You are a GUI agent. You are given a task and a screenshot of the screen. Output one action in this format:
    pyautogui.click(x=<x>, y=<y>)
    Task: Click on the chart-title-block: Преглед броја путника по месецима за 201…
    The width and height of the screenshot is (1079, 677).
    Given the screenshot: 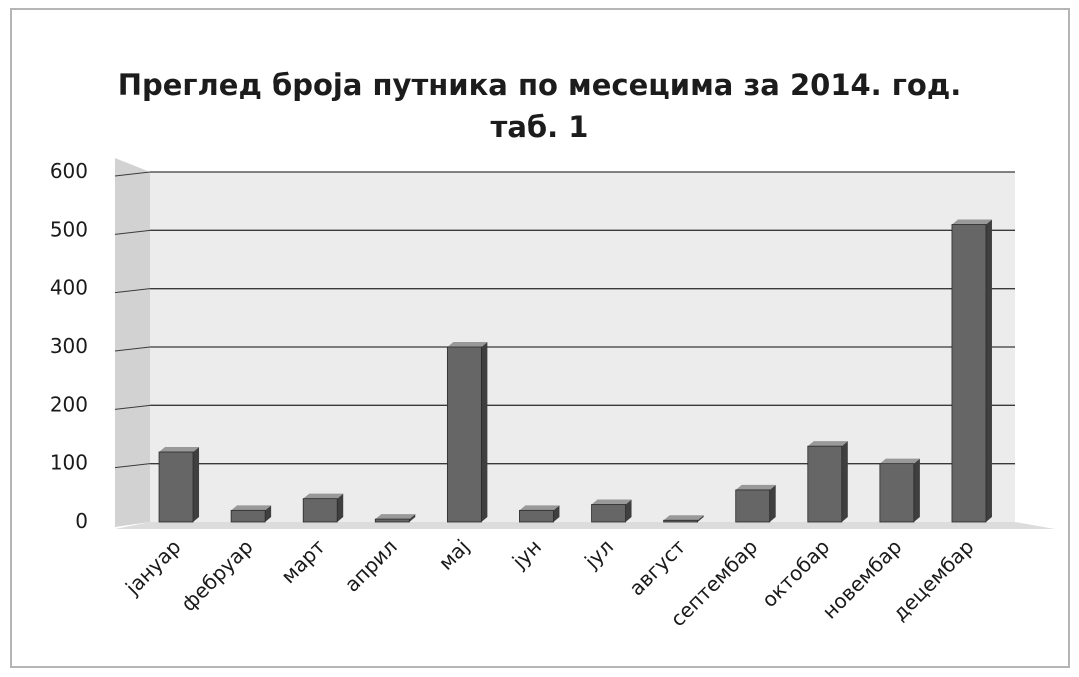 What is the action you would take?
    pyautogui.click(x=539, y=106)
    